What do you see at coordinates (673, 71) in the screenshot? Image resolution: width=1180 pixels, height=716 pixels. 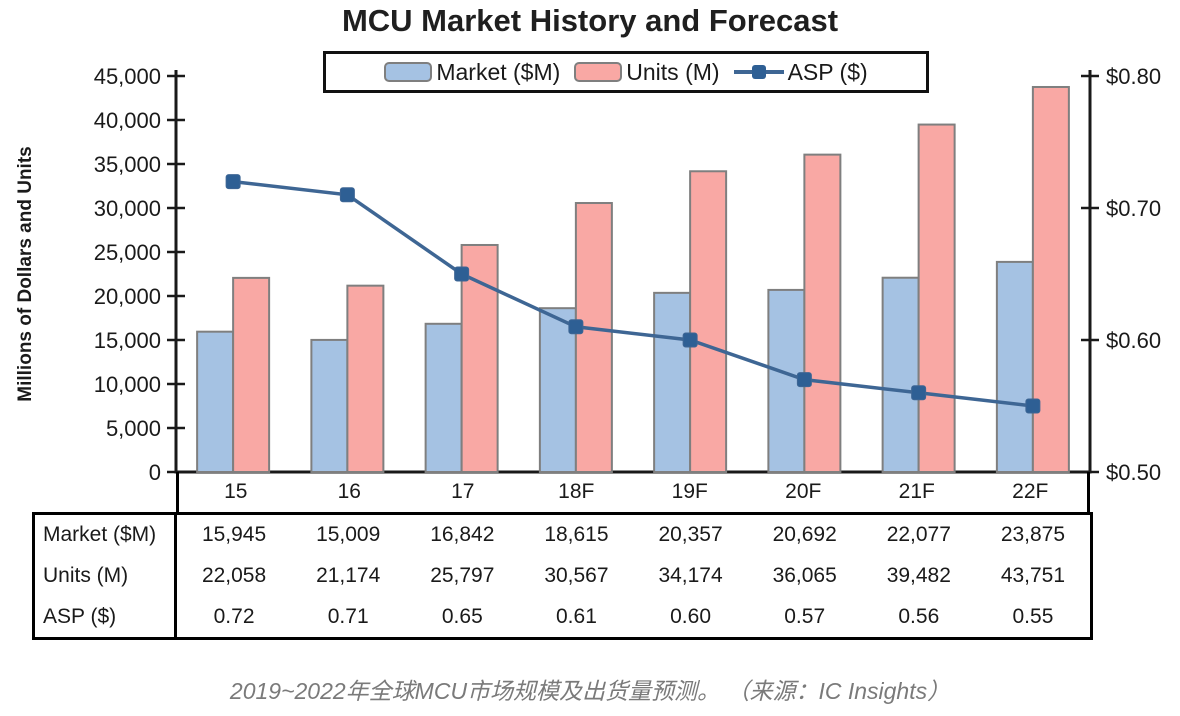 I see `legend-label-units: Units (M)` at bounding box center [673, 71].